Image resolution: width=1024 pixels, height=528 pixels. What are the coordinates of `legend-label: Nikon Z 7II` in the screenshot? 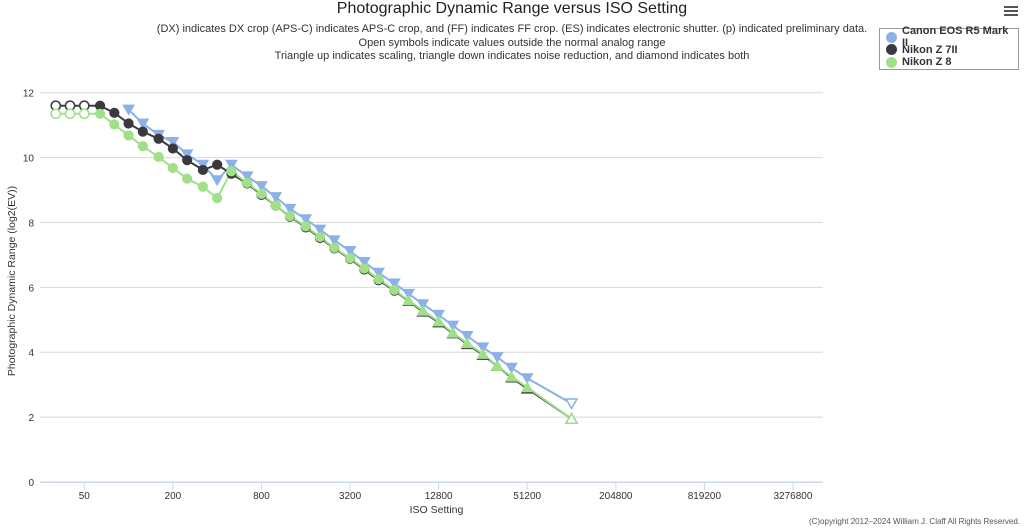 It's located at (930, 49).